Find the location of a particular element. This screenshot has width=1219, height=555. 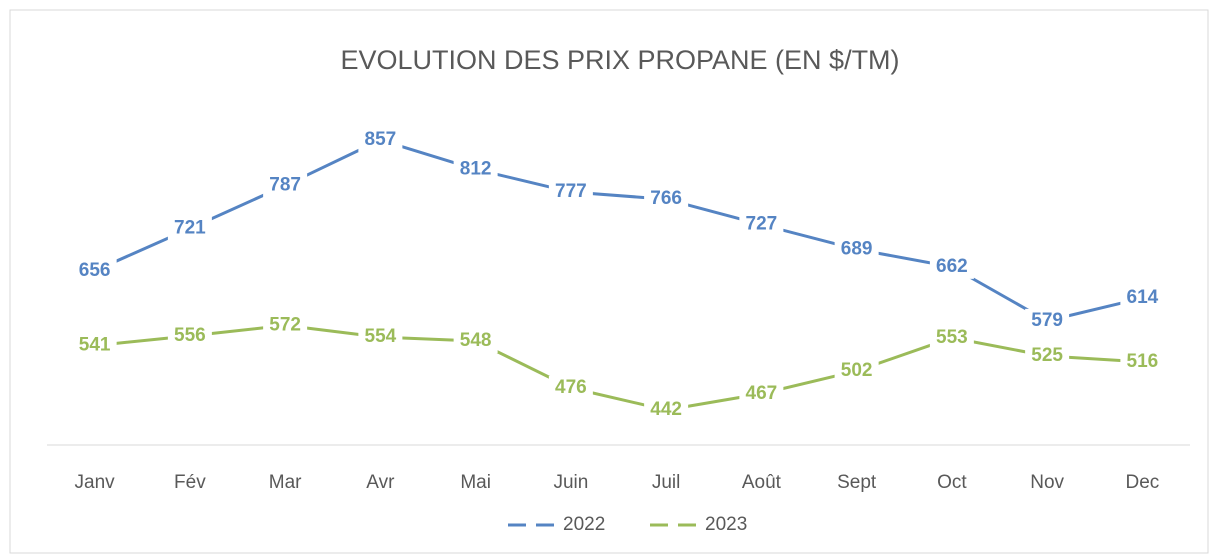

data-label: 812 is located at coordinates (476, 168).